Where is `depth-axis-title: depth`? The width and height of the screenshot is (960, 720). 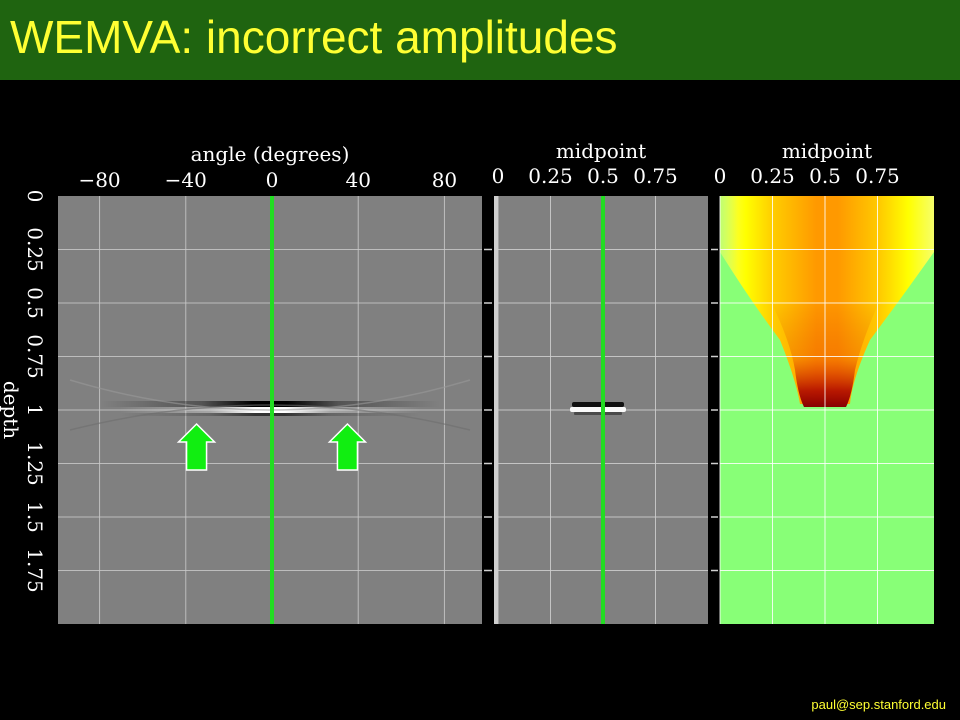
depth-axis-title: depth is located at coordinates (11, 410).